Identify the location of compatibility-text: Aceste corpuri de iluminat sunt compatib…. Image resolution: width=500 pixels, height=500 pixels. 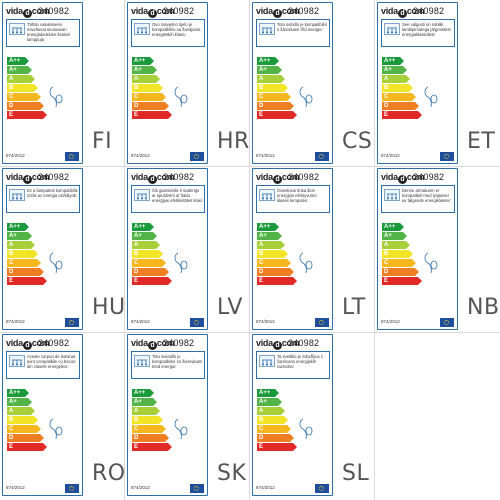
(51, 361).